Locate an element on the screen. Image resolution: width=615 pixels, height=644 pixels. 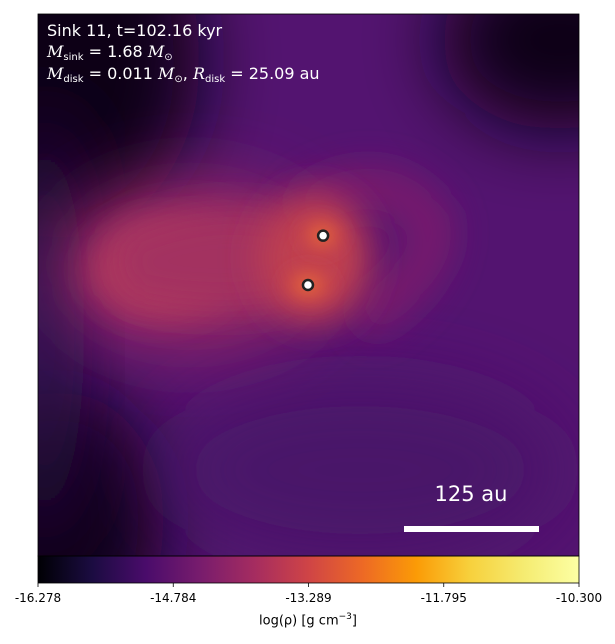
colorbar-tick-label: -16.278 is located at coordinates (38, 598).